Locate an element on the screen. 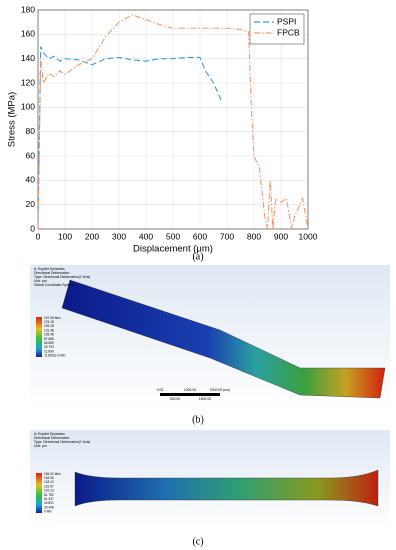 The width and height of the screenshot is (396, 550). x-tick-label: 700 is located at coordinates (227, 236).